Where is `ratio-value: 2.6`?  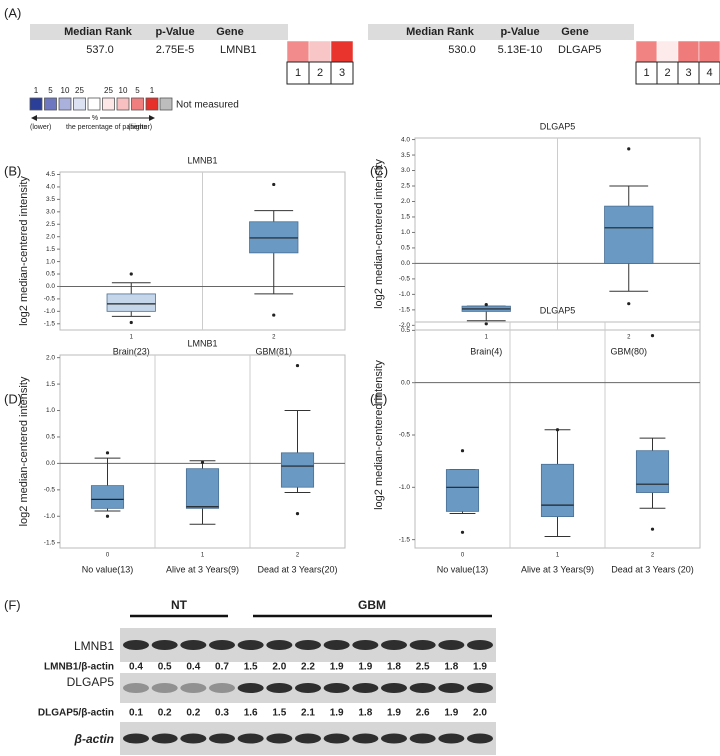 ratio-value: 2.6 is located at coordinates (423, 713).